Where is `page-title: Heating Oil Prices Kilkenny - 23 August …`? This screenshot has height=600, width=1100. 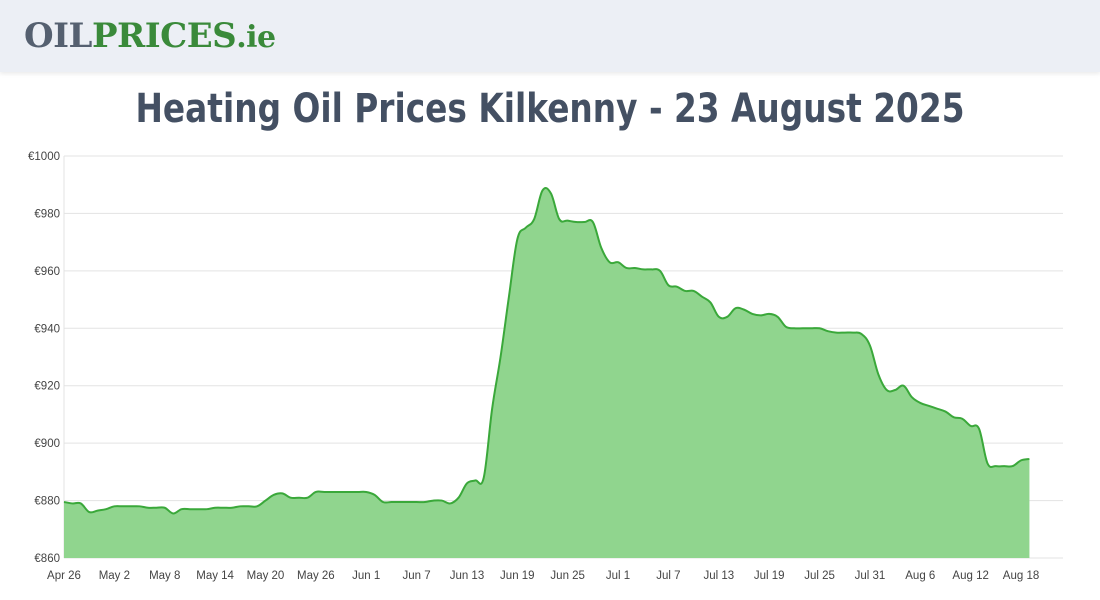
page-title: Heating Oil Prices Kilkenny - 23 August … is located at coordinates (550, 109).